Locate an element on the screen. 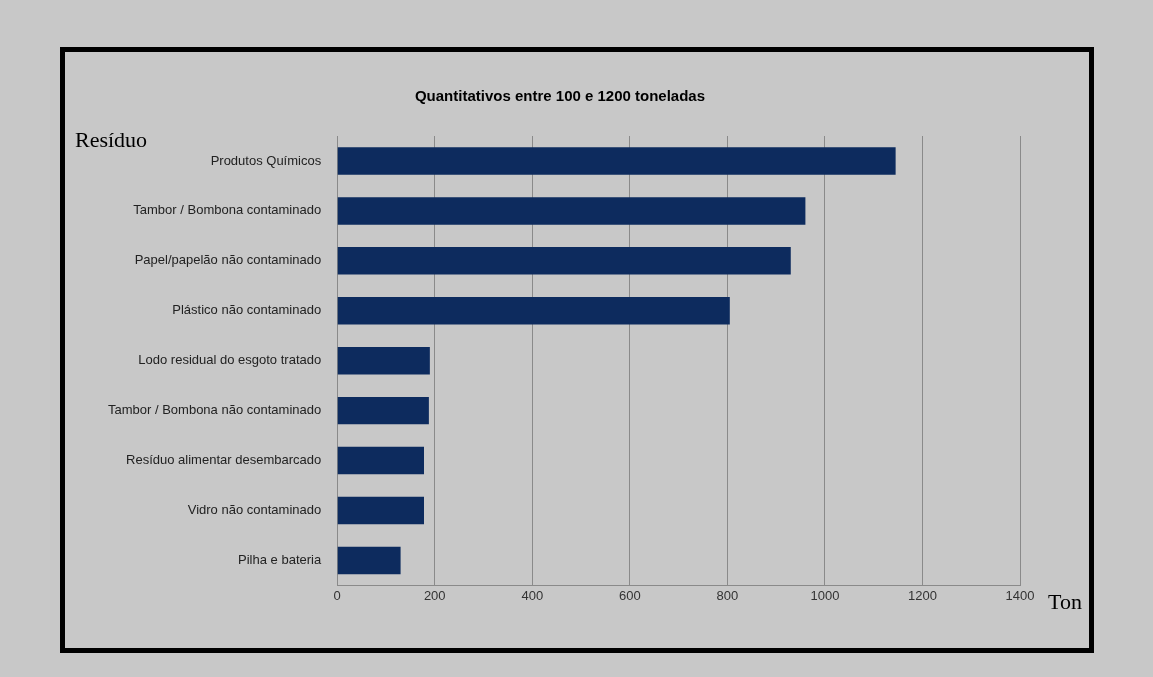 The image size is (1153, 677). y-tick-label: Lodo residual do esgoto tratado is located at coordinates (230, 360).